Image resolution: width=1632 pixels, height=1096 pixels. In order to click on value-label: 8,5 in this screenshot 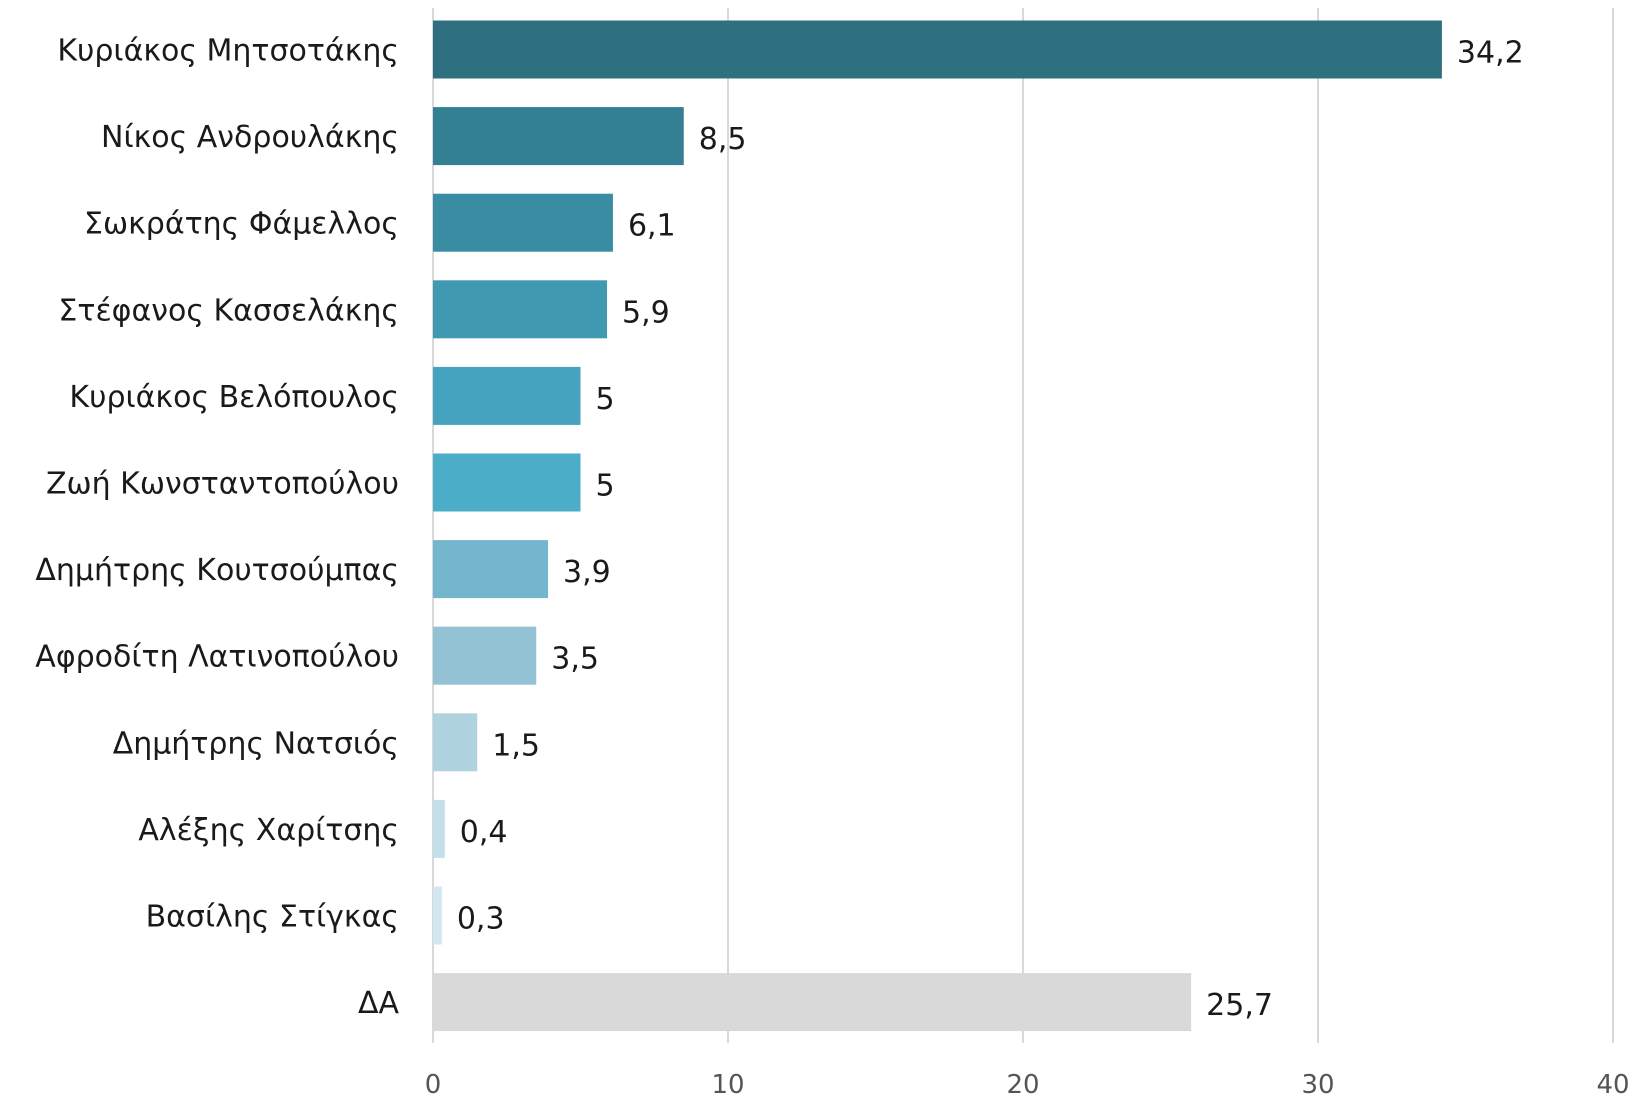, I will do `click(723, 139)`.